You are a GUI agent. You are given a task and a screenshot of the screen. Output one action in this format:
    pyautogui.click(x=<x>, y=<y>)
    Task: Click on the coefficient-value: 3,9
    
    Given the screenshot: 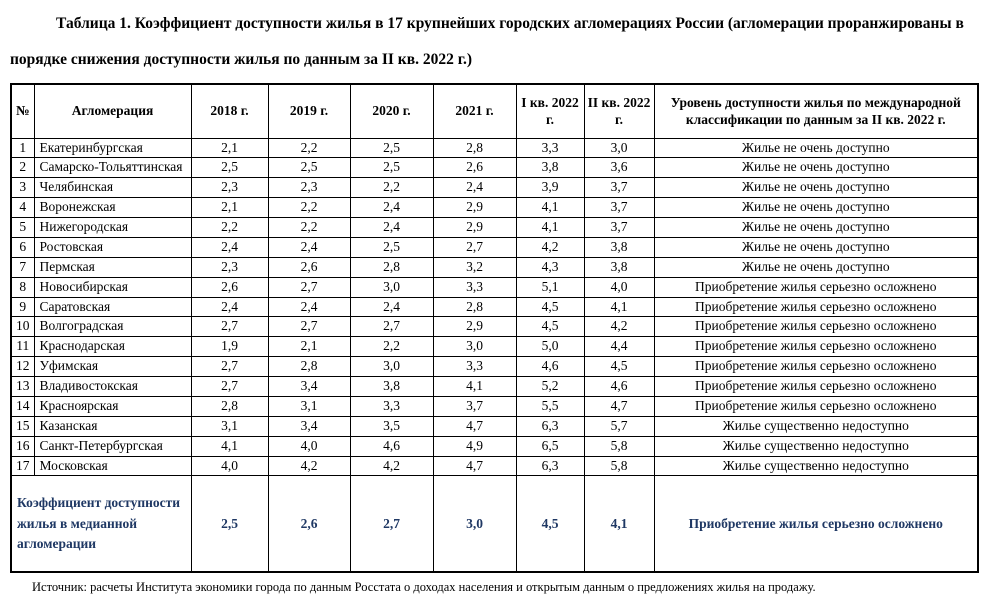 What is the action you would take?
    pyautogui.click(x=550, y=188)
    